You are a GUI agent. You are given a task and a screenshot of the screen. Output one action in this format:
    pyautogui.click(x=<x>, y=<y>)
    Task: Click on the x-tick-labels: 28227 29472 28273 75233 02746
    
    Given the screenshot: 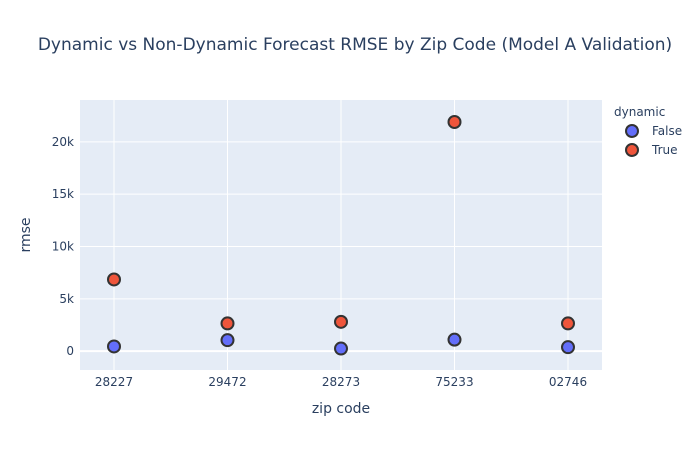 What is the action you would take?
    pyautogui.click(x=341, y=382)
    